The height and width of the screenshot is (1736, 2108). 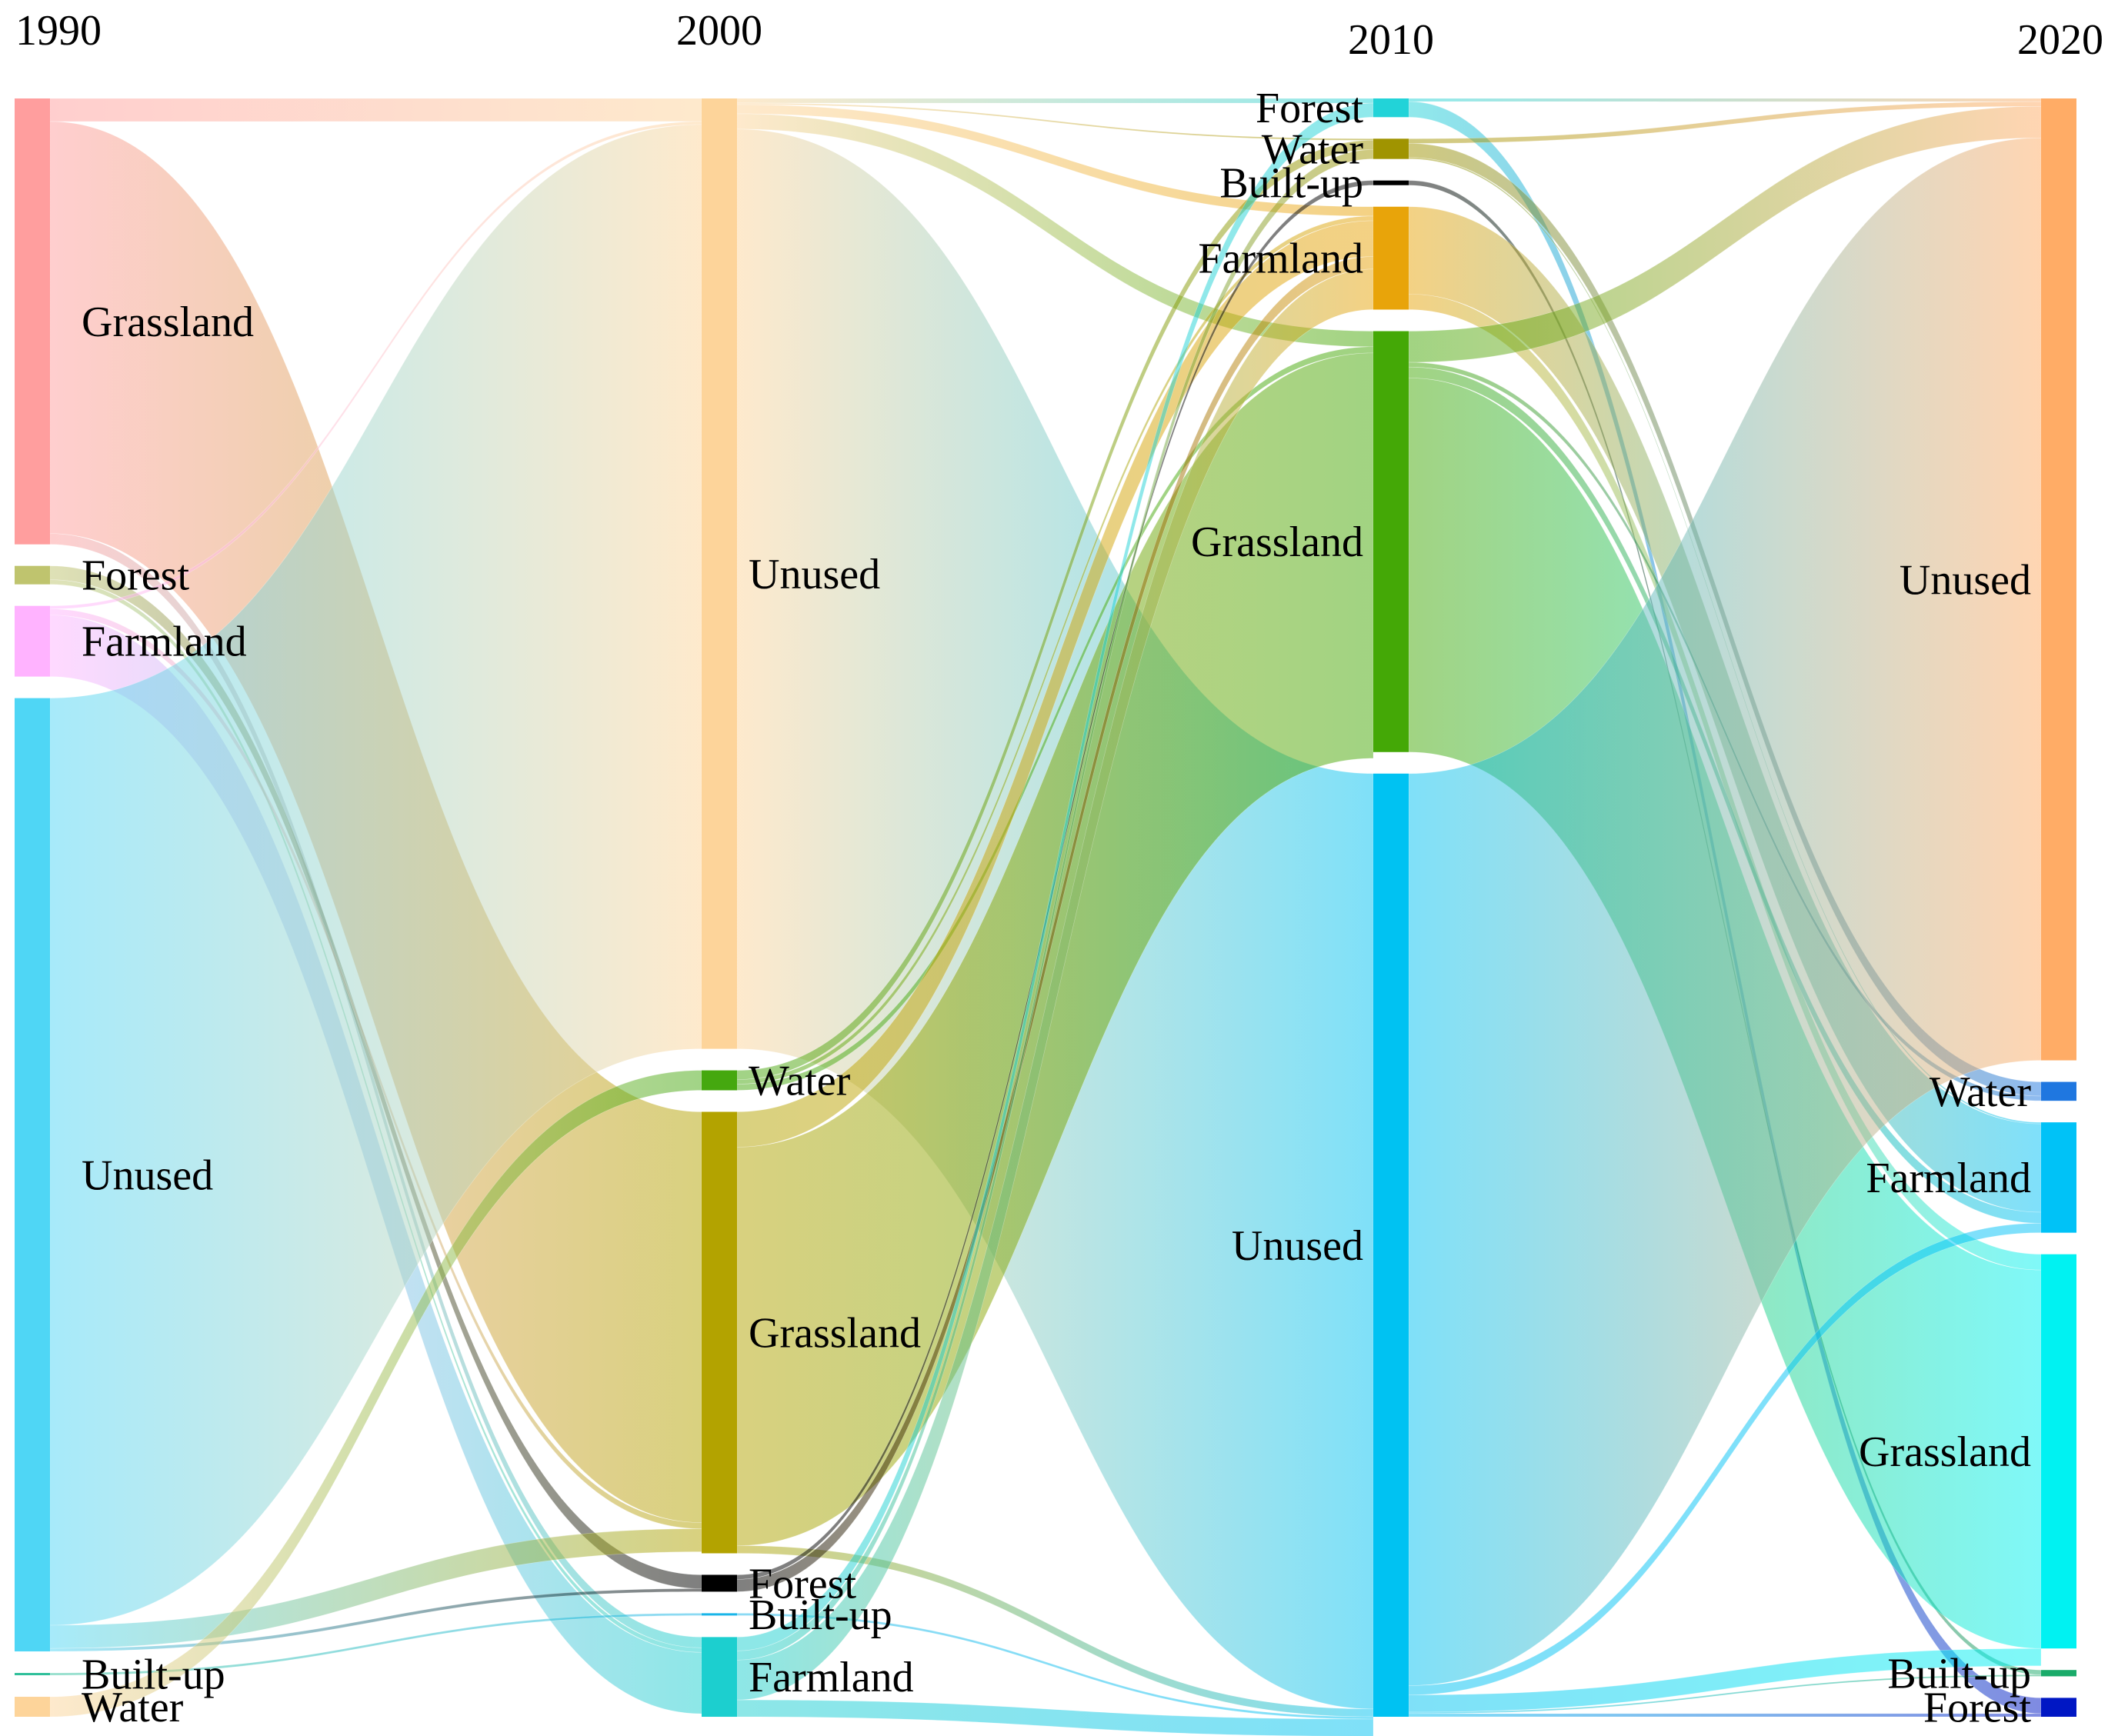 What do you see at coordinates (1959, 1674) in the screenshot?
I see `node-label-2020-built-up: Built-up` at bounding box center [1959, 1674].